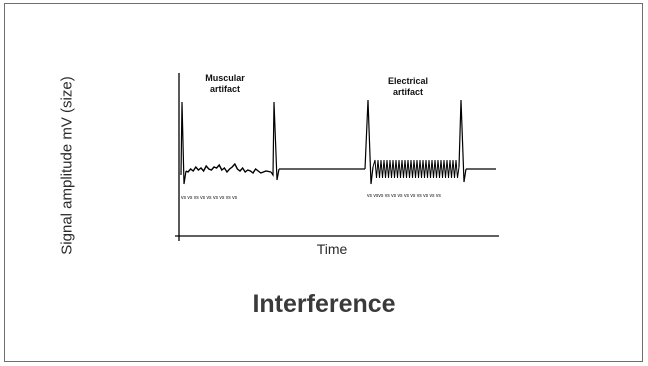 This screenshot has height=366, width=648. Describe the element at coordinates (408, 86) in the screenshot. I see `annotation-electrical-artifact: Electrical artifact` at that location.